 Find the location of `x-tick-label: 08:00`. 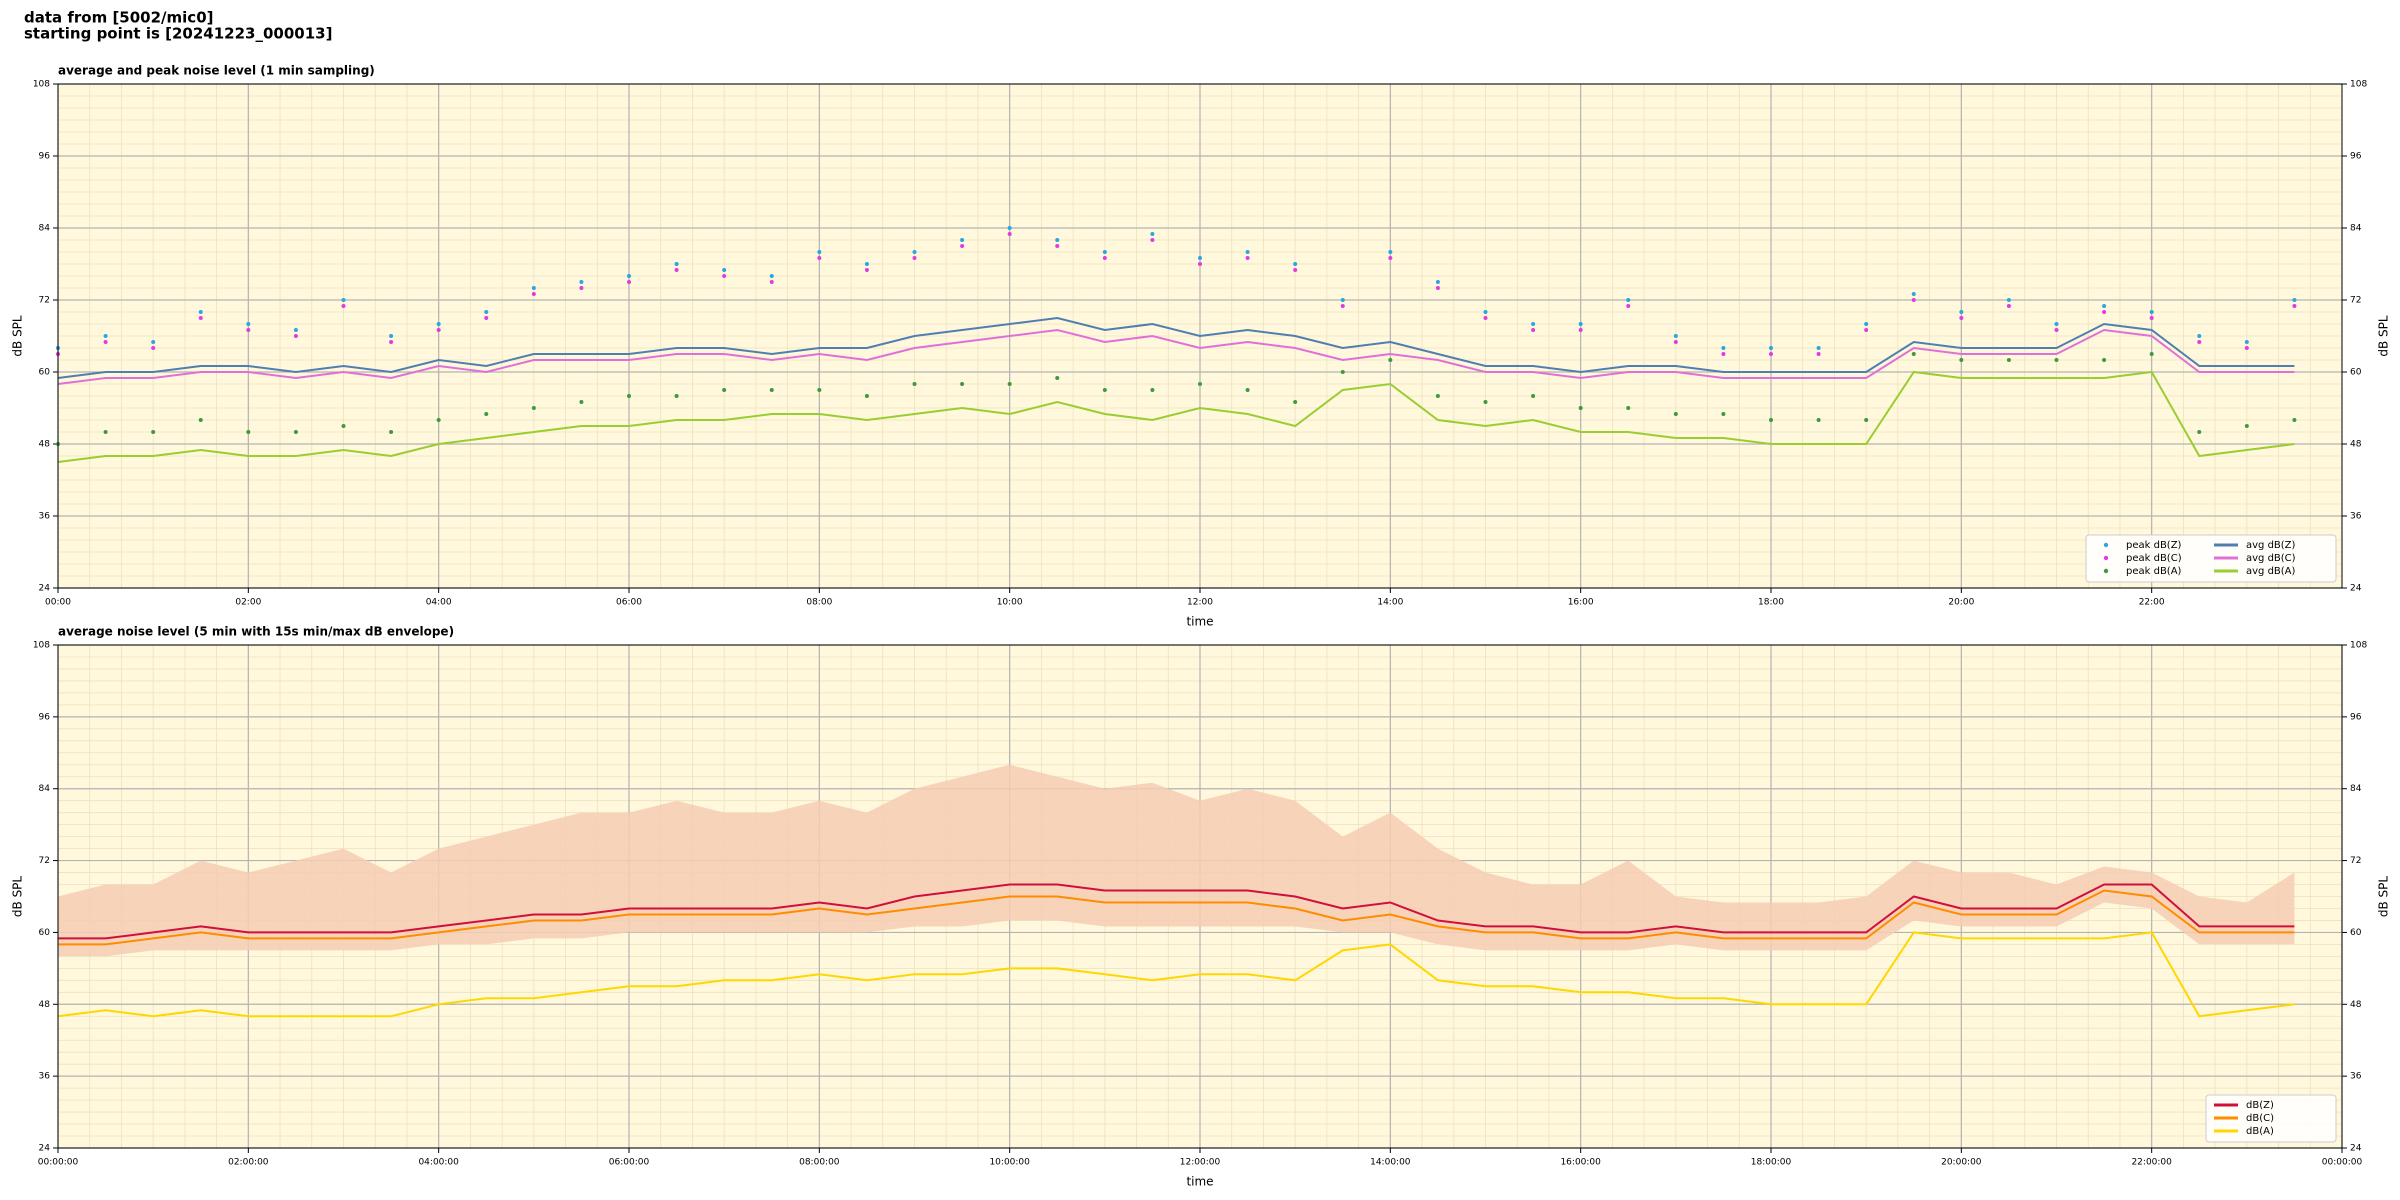

x-tick-label: 08:00 is located at coordinates (819, 603).